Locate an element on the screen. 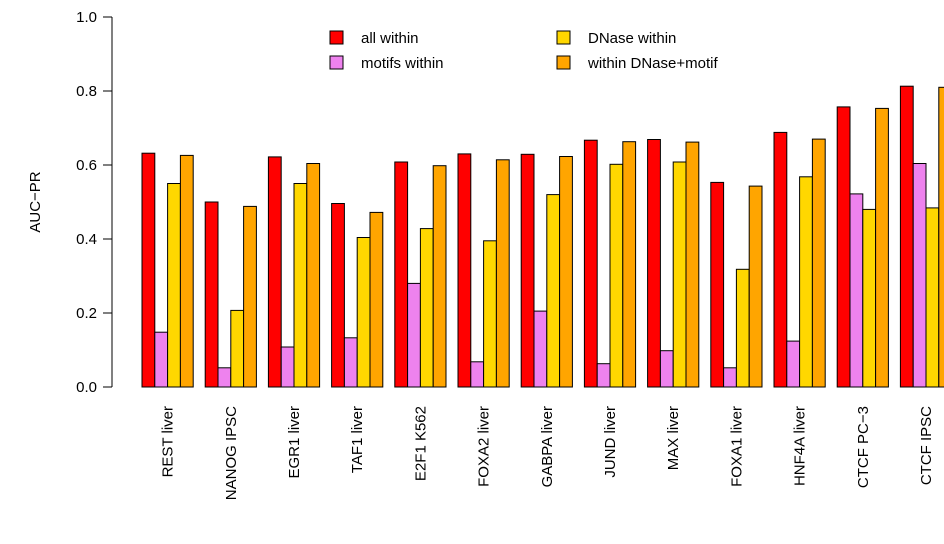 The image size is (944, 544). x-tick-label: EGR1 liver is located at coordinates (294, 442).